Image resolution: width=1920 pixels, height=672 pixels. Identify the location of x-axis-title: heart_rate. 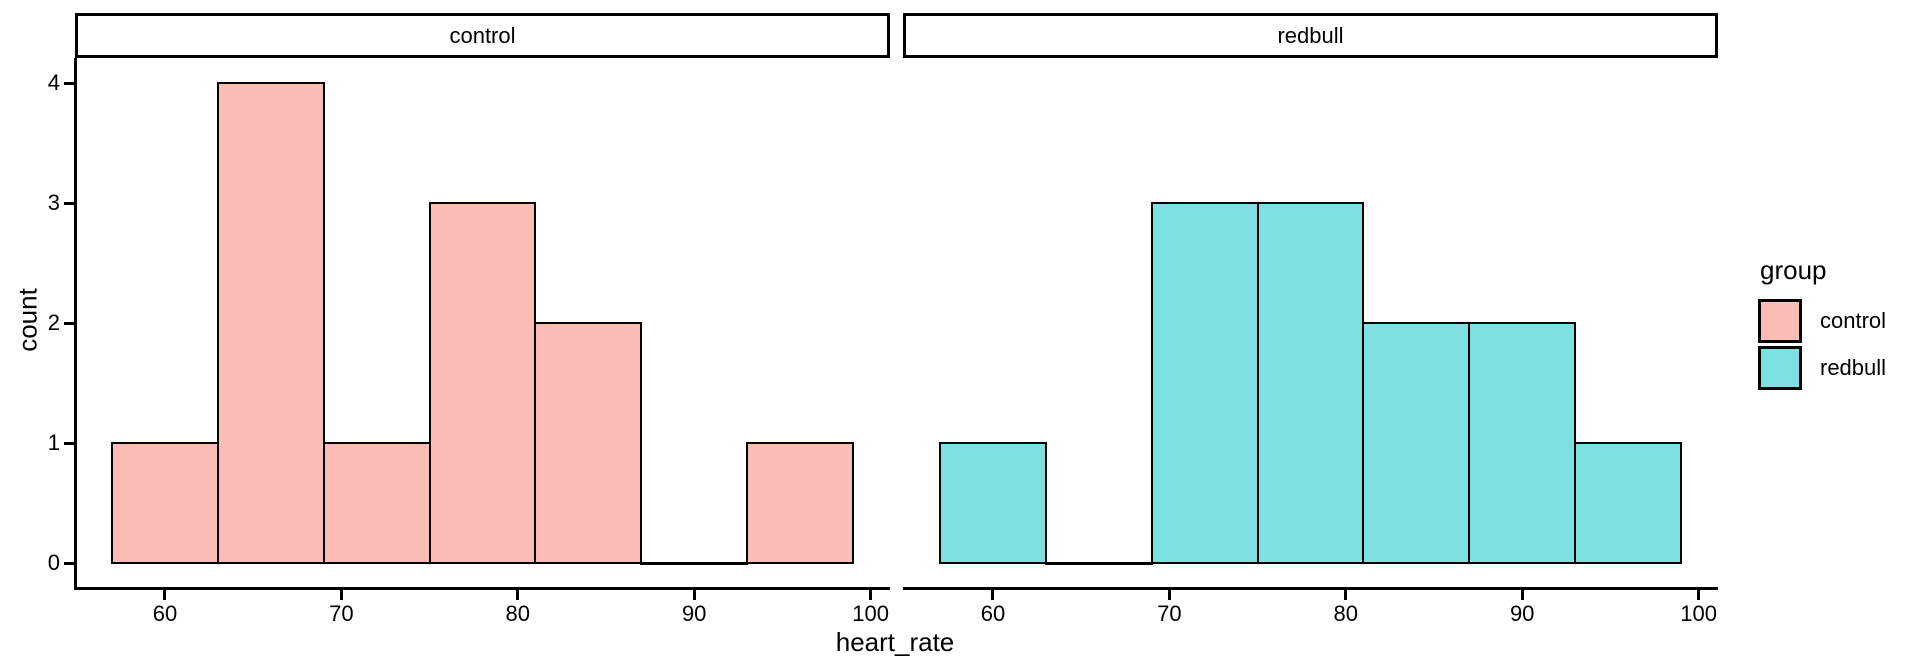
(895, 642).